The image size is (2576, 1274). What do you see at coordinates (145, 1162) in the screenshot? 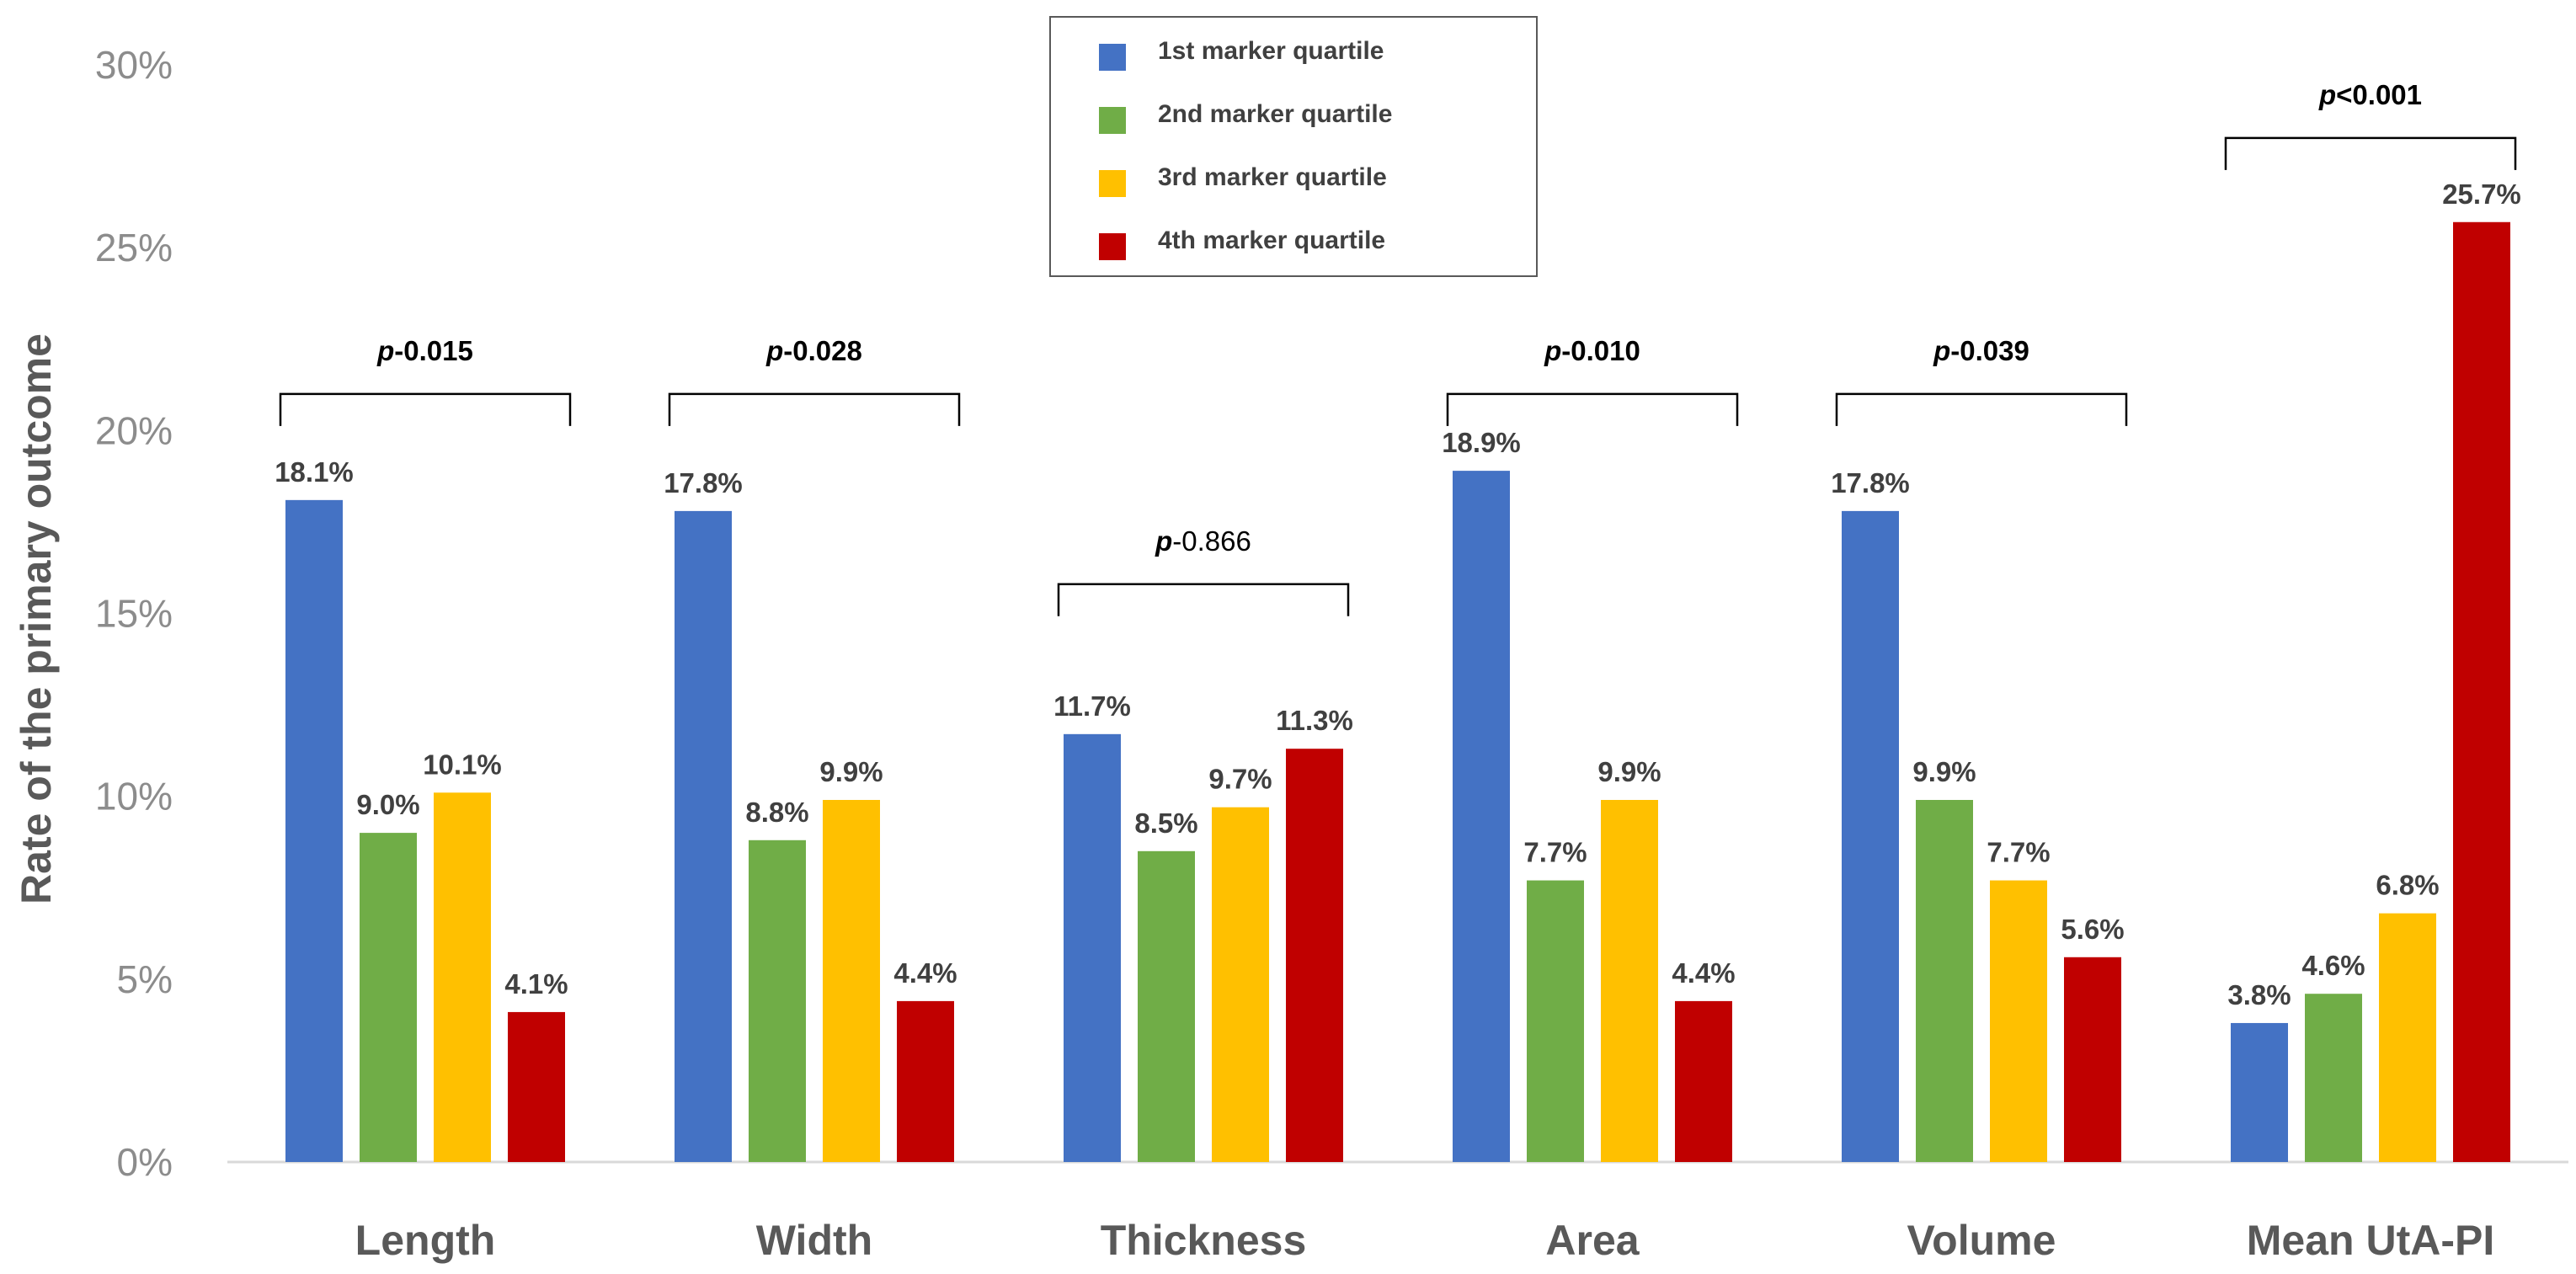
I see `y-tick-label: 0%` at bounding box center [145, 1162].